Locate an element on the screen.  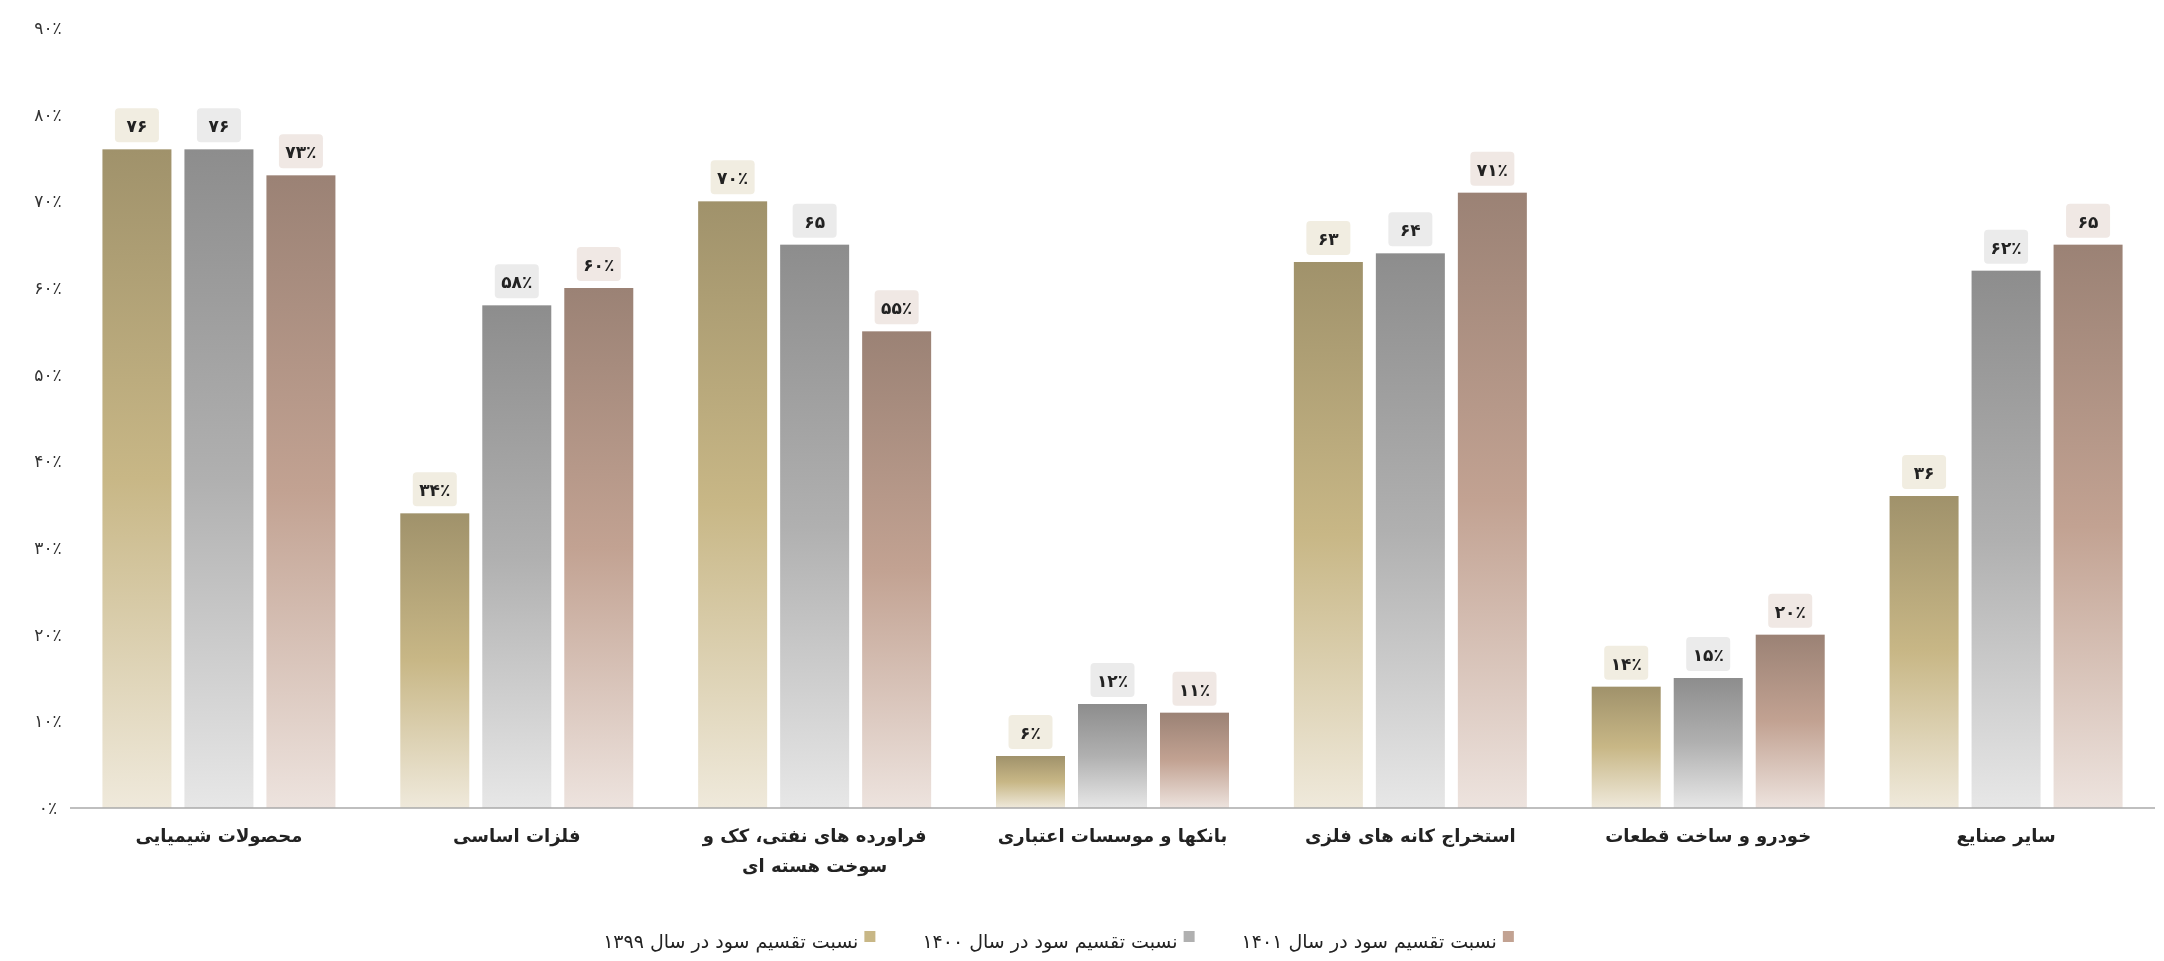
x-tick-label: استخراج کانه های فلزی is located at coordinates (1410, 836).